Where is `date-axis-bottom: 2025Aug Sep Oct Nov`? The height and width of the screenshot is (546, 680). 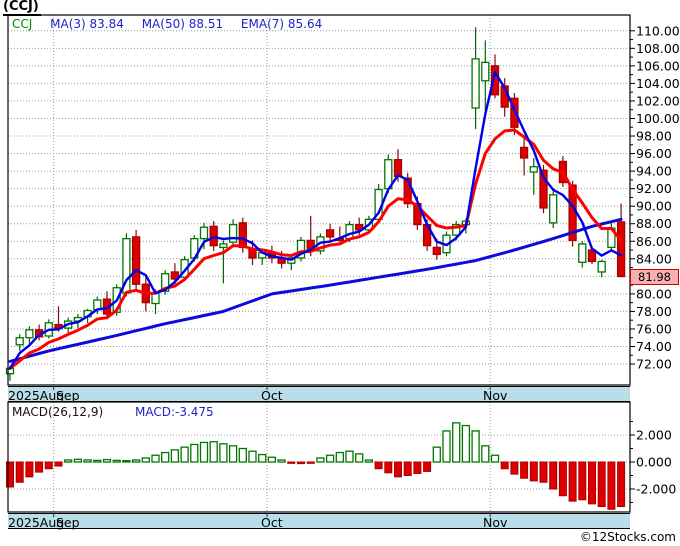
date-axis-bottom: 2025Aug Sep Oct Nov is located at coordinates (319, 521).